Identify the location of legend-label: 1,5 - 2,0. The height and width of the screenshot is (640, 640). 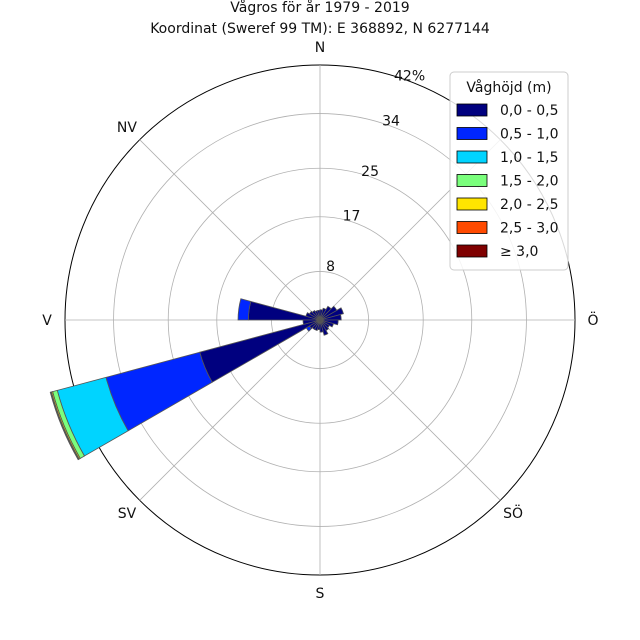
(529, 182).